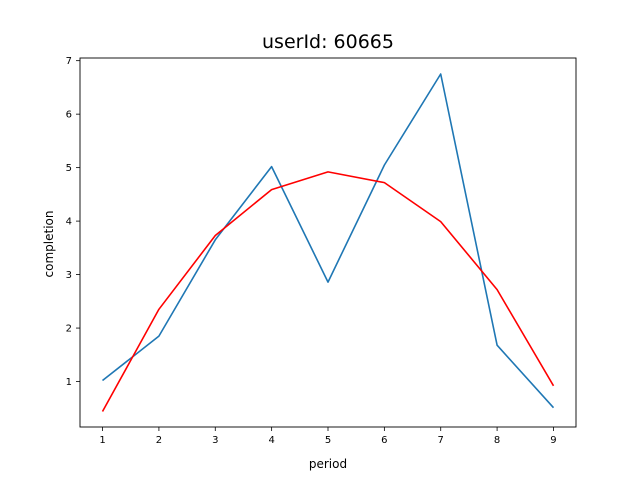 This screenshot has width=640, height=484. What do you see at coordinates (159, 440) in the screenshot?
I see `x-tick-label: 2` at bounding box center [159, 440].